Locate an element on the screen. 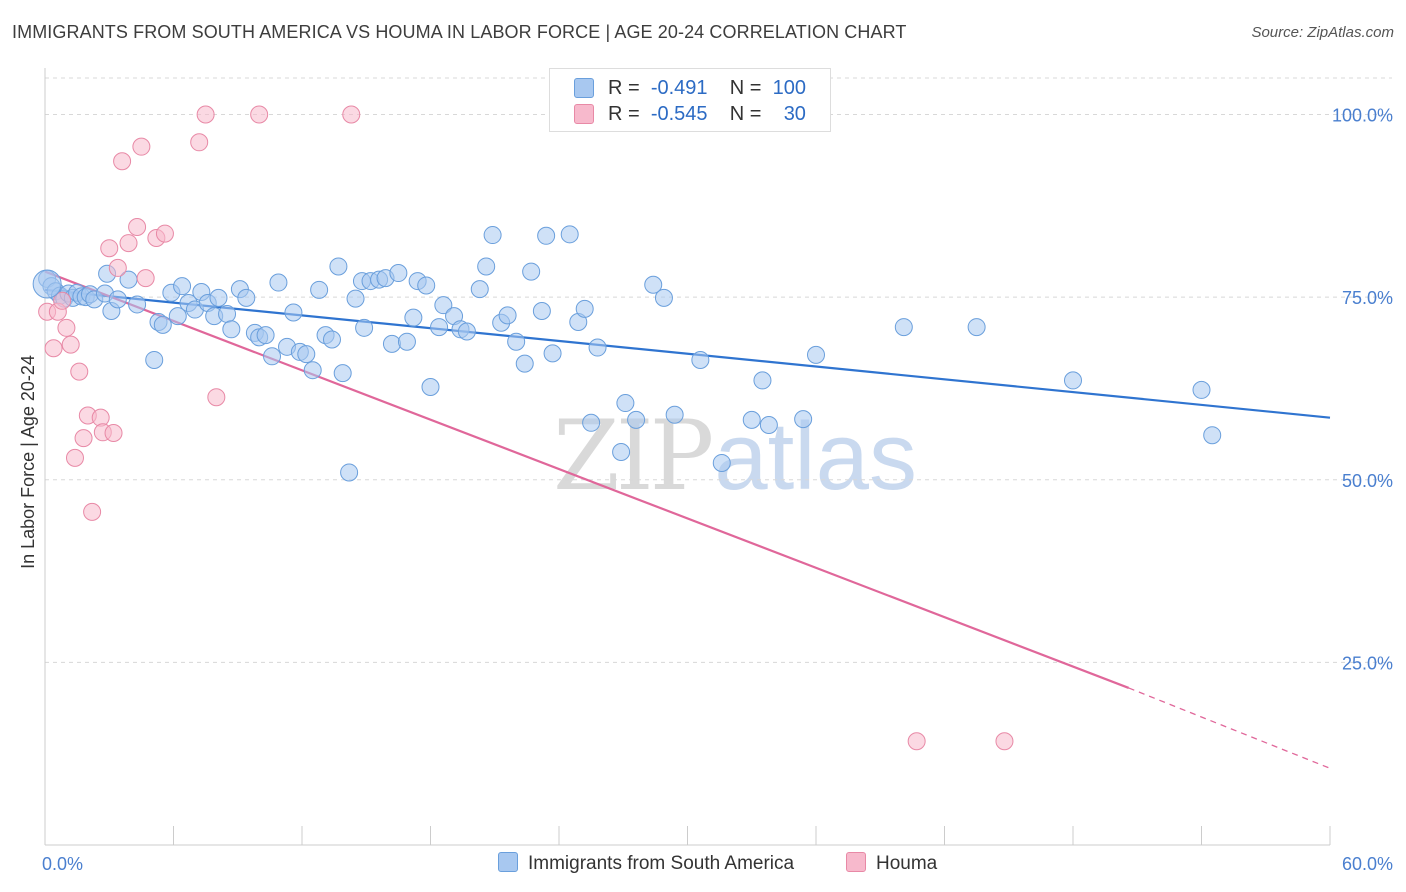 Image resolution: width=1406 pixels, height=892 pixels. trend-line-south-america is located at coordinates (687, 353).